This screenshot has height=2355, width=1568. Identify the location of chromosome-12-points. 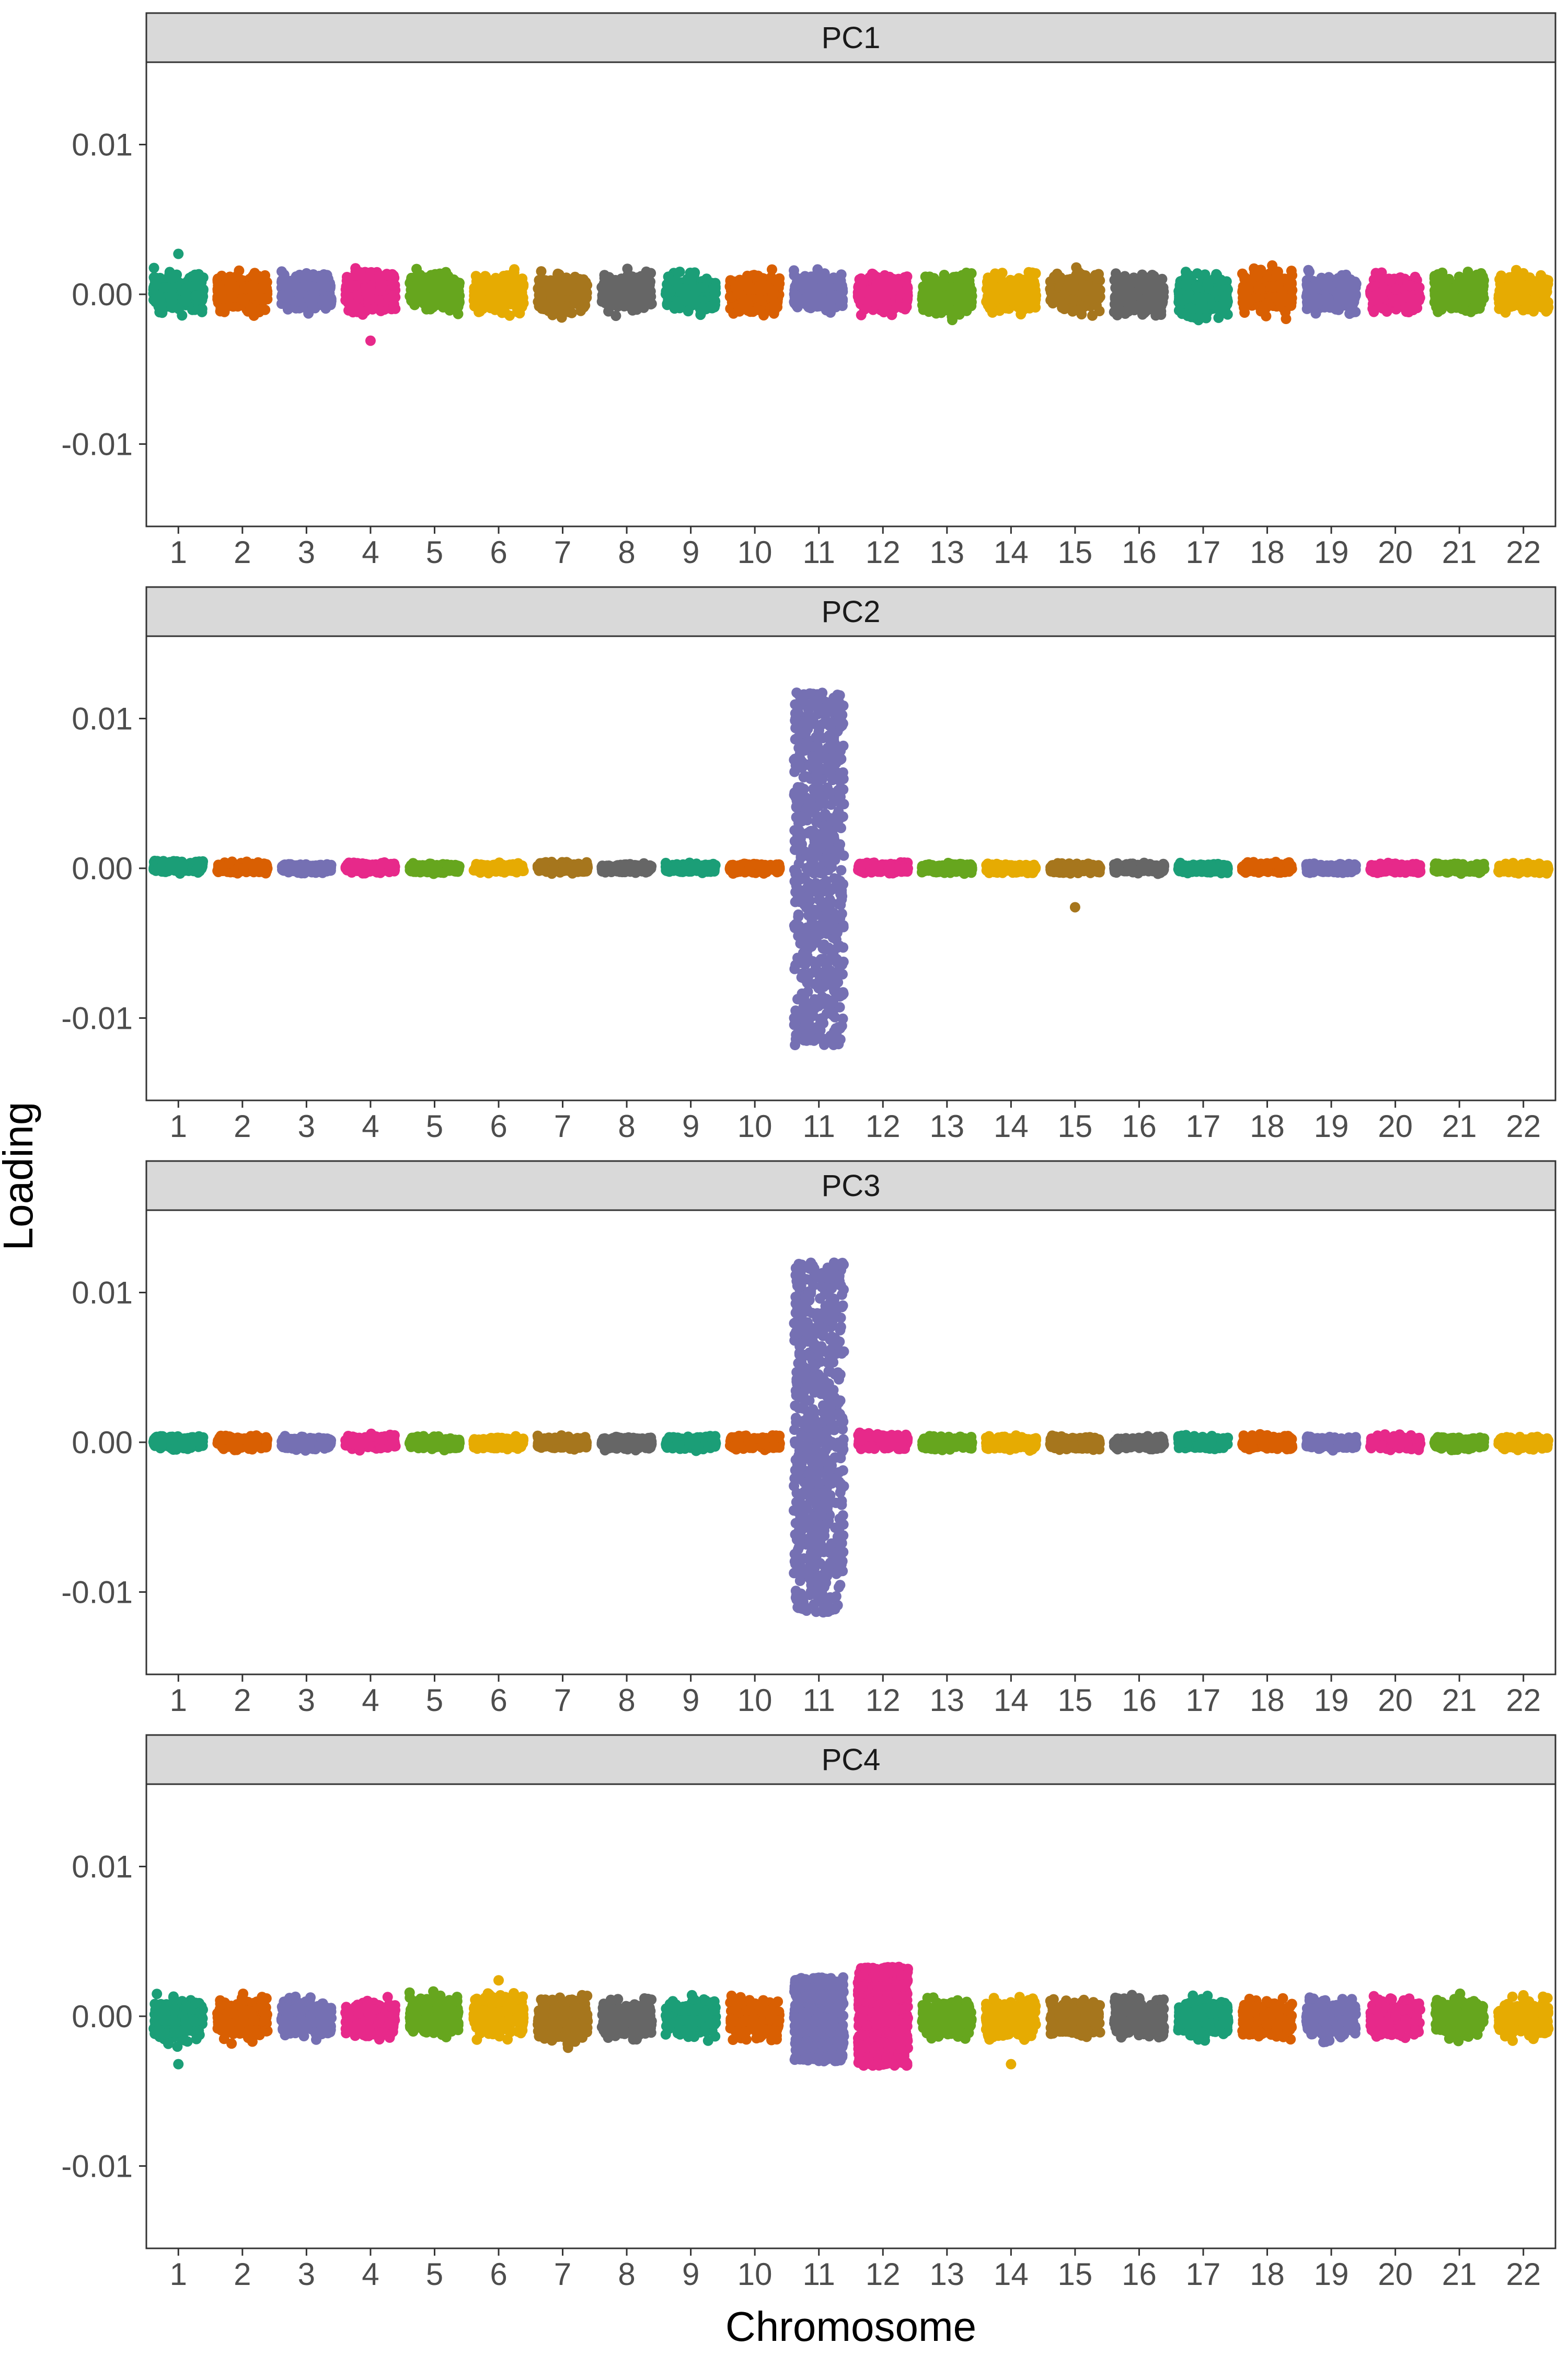
(882, 294).